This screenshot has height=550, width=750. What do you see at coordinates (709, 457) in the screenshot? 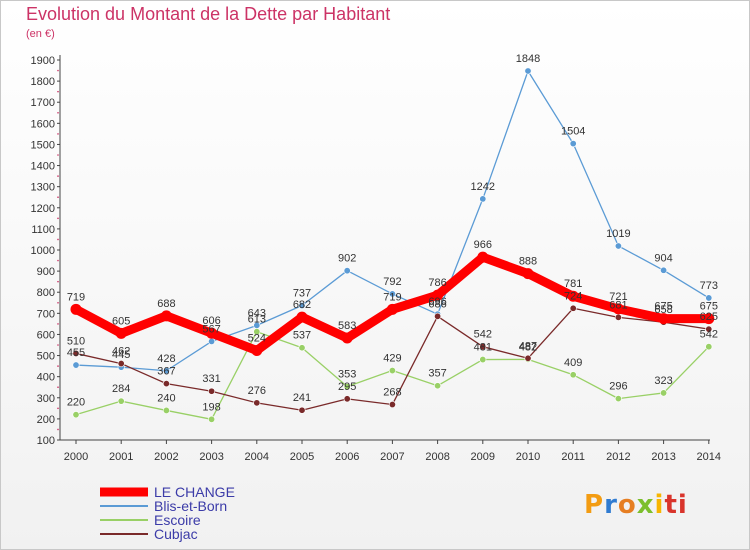
I see `x-tick-label: 2014` at bounding box center [709, 457].